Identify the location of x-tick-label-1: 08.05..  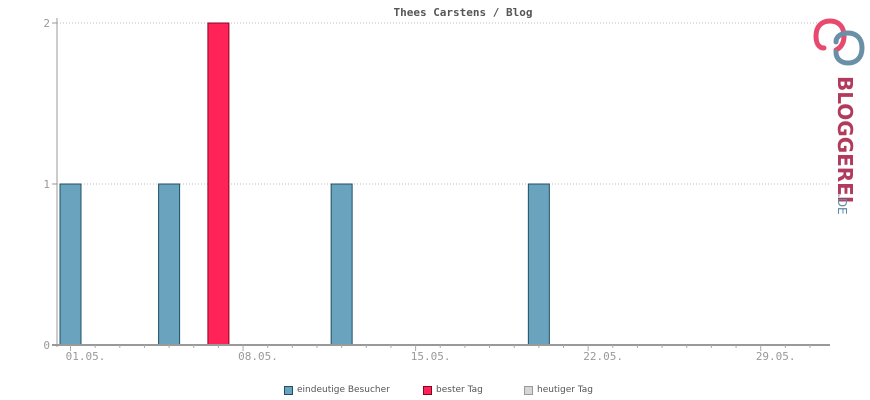
(258, 356).